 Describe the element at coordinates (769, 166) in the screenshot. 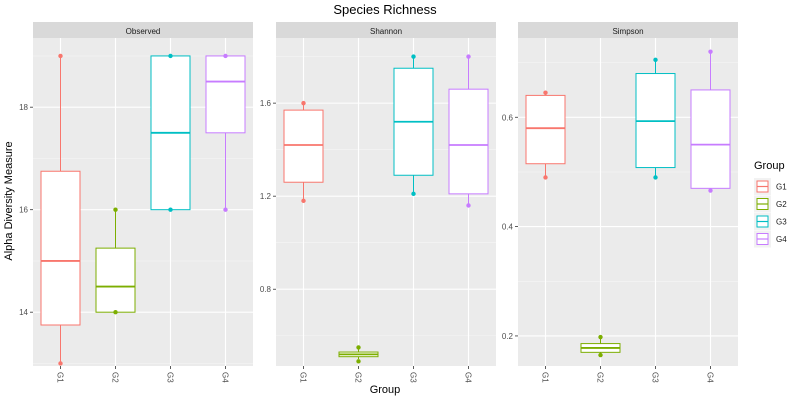

I see `legend-title: Group` at that location.